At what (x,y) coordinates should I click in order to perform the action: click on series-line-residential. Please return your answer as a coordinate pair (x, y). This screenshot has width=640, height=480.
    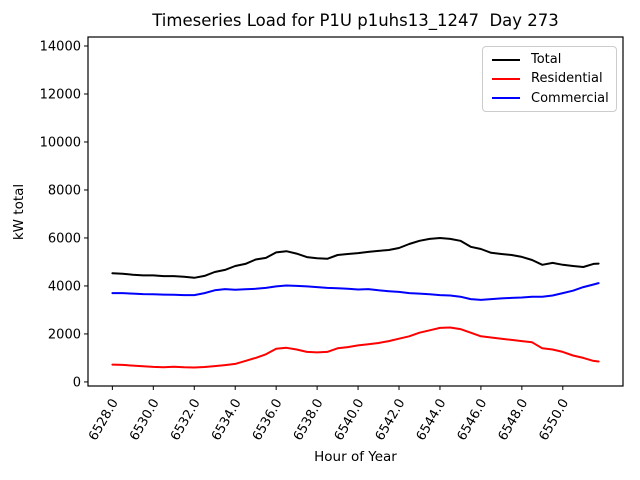
    Looking at the image, I should click on (355, 347).